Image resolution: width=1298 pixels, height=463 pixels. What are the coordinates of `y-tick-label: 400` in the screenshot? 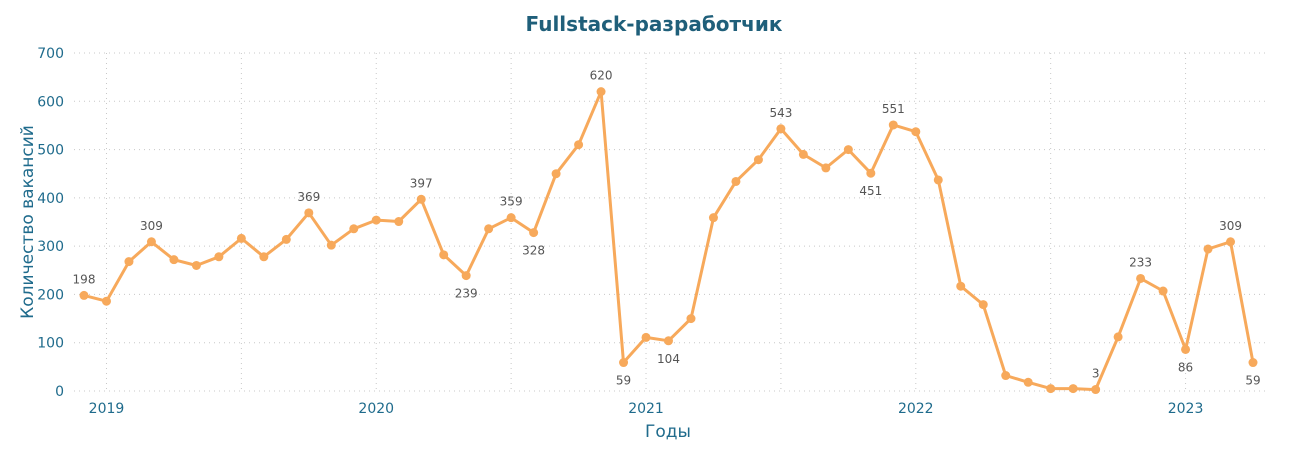 It's located at (50, 199).